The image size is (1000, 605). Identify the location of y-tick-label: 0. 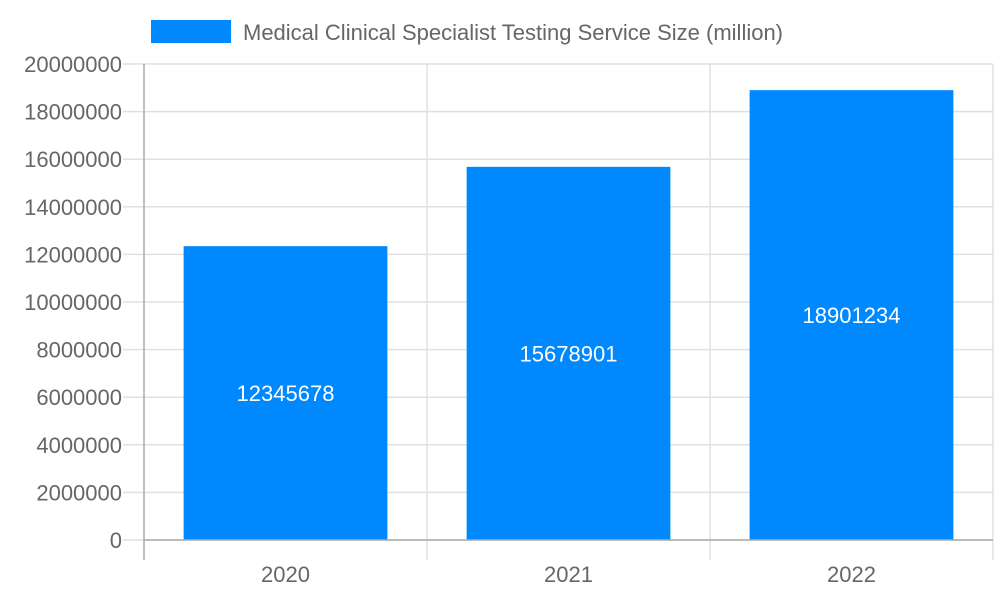
(116, 540).